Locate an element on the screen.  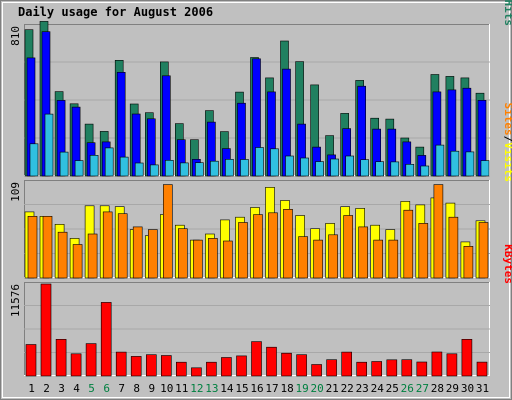
legend-entry: / is located at coordinates (507, 139).